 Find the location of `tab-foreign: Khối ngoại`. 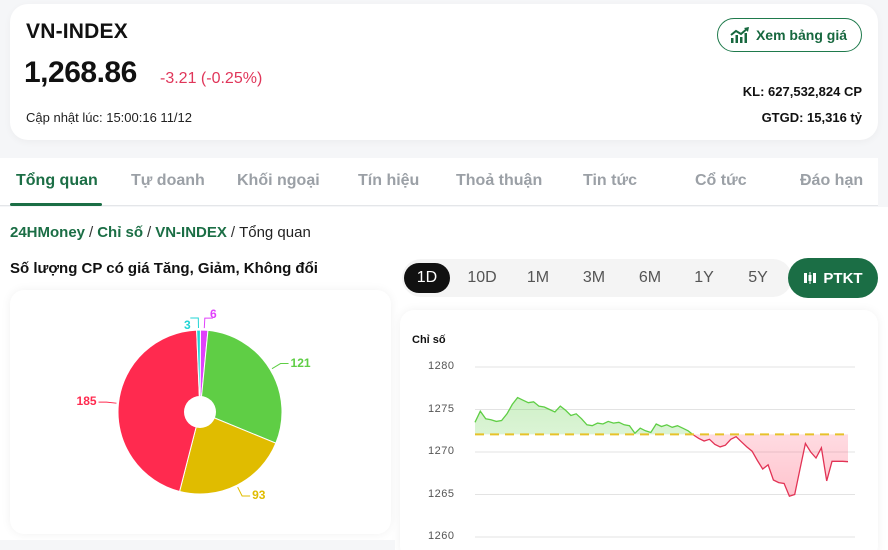

tab-foreign: Khối ngoại is located at coordinates (278, 180).